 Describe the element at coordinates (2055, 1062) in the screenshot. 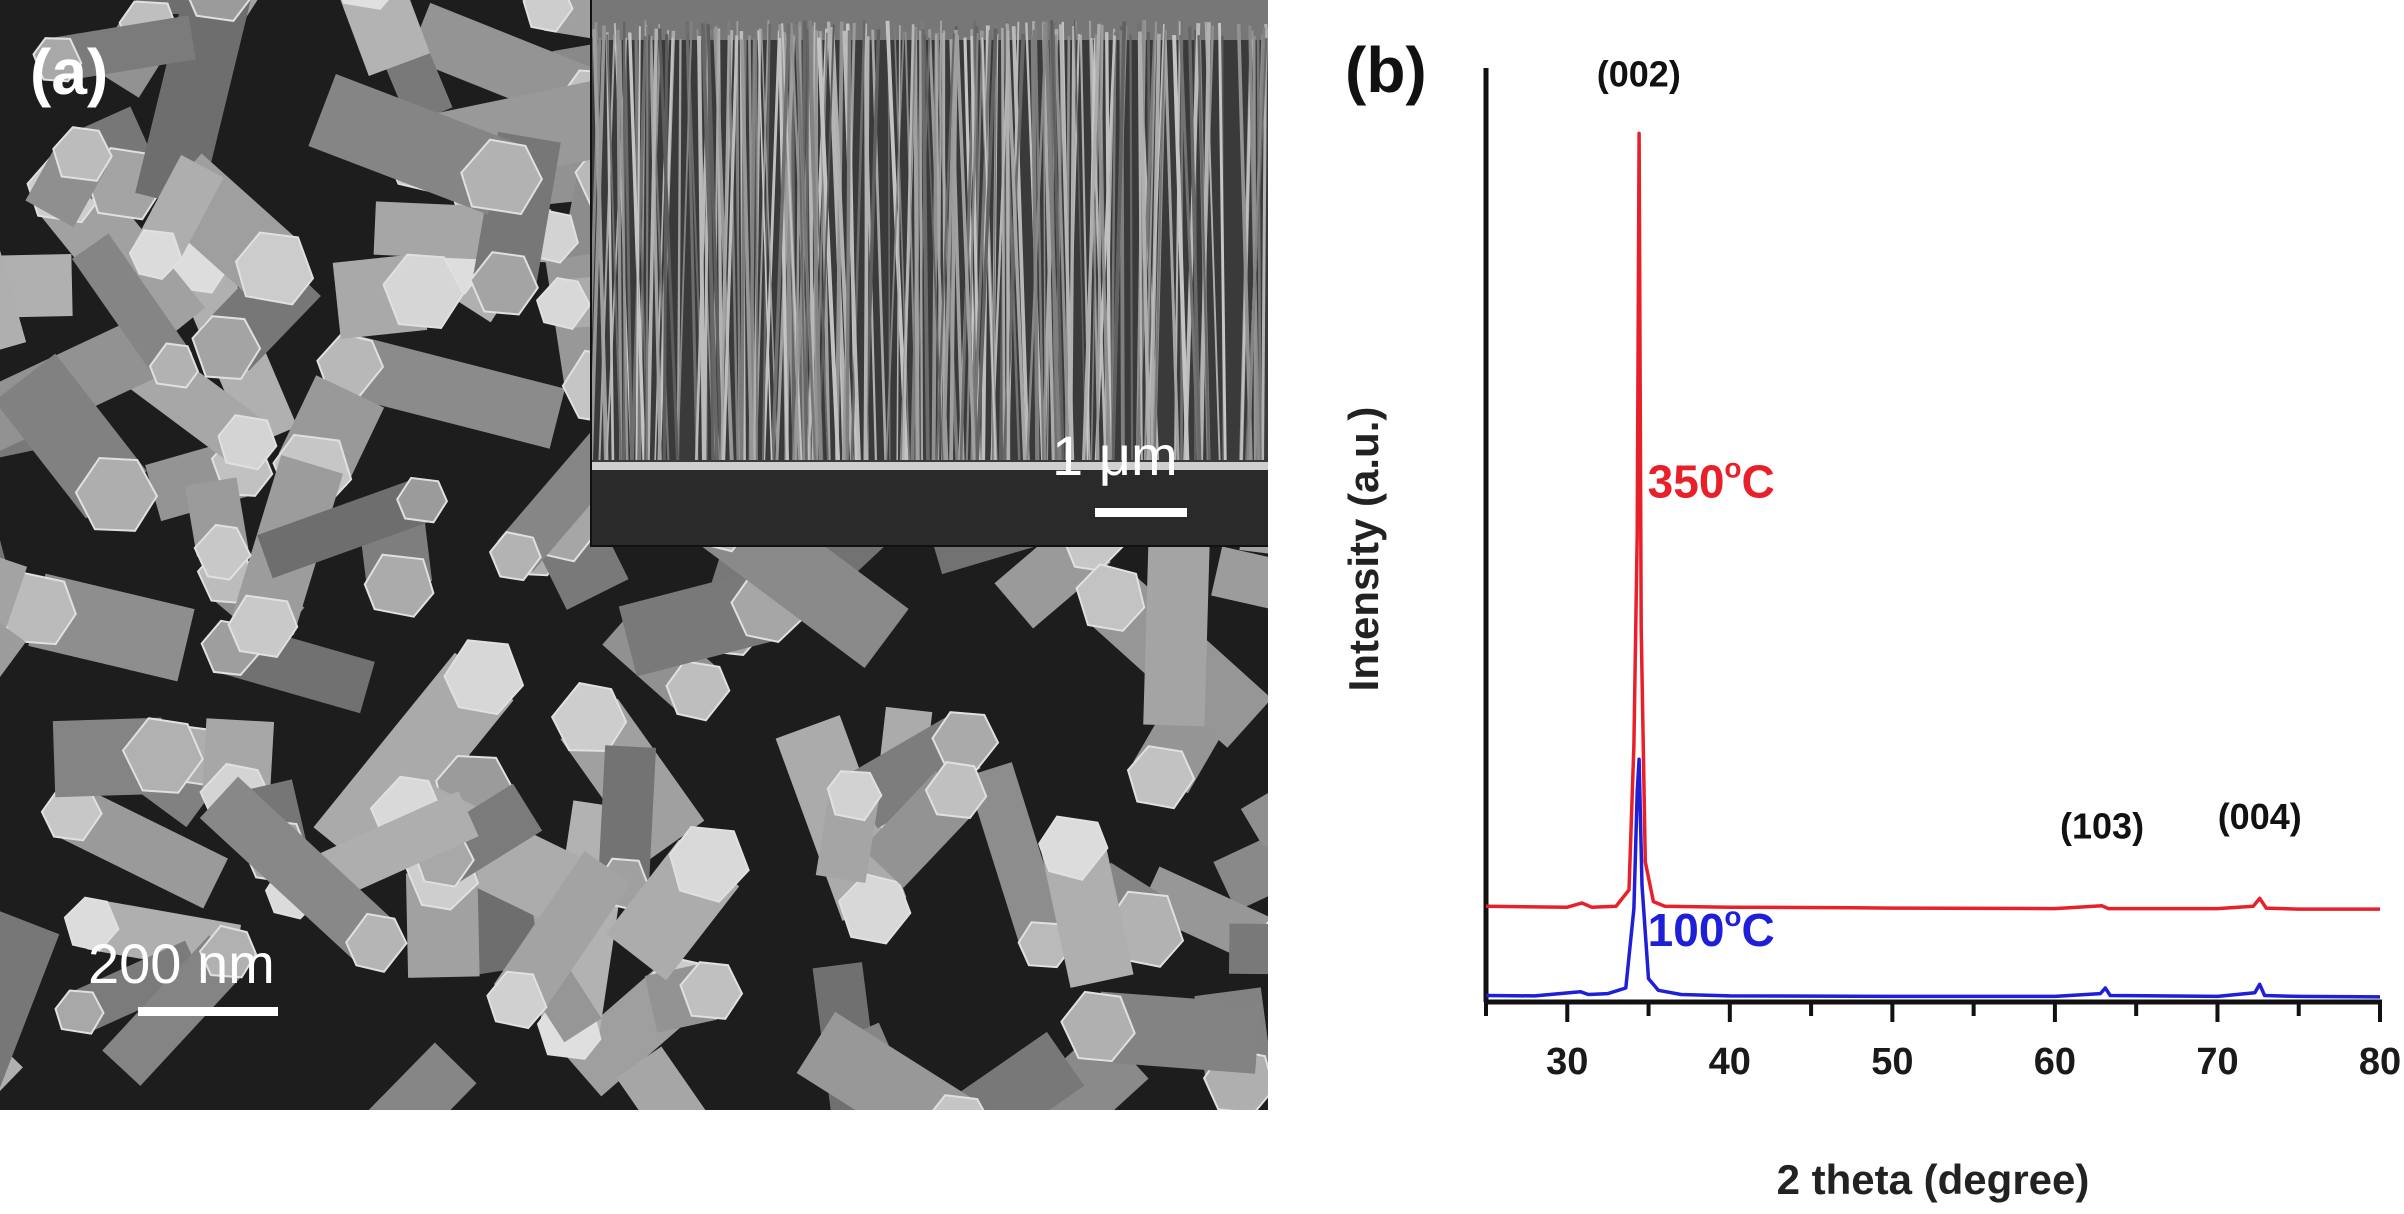

I see `x-tick-label: 60` at that location.